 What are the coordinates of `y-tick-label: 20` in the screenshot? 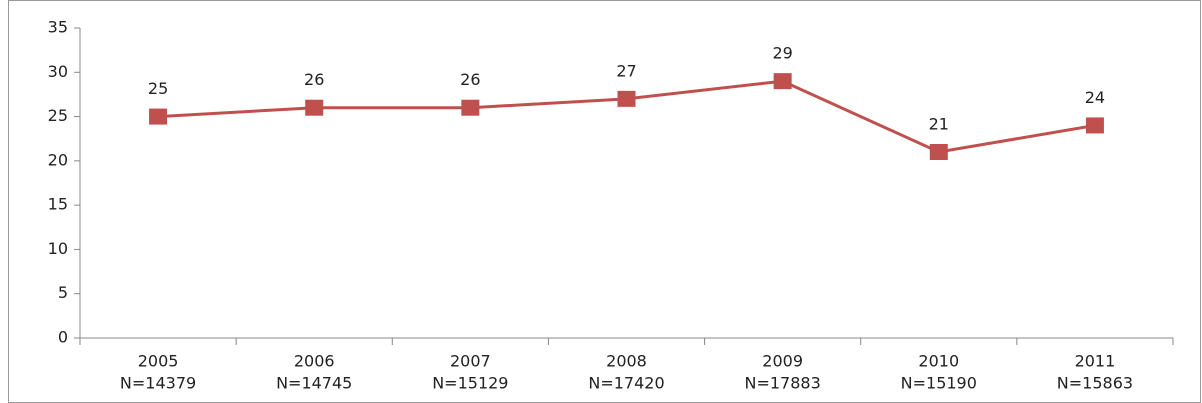 It's located at (58, 159).